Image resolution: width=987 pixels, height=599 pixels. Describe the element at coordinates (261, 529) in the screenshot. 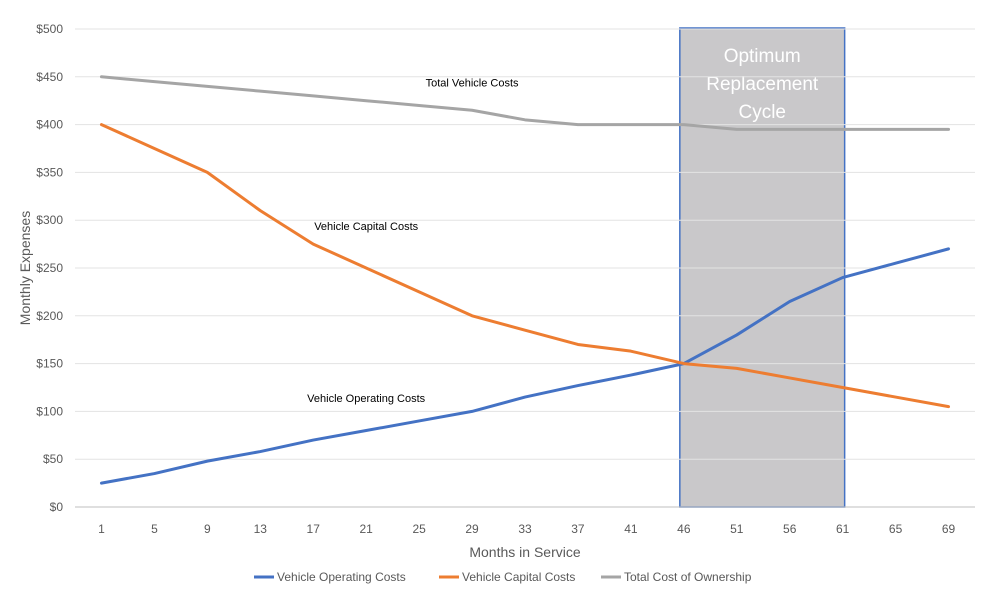

I see `x-tick-label: 13` at that location.